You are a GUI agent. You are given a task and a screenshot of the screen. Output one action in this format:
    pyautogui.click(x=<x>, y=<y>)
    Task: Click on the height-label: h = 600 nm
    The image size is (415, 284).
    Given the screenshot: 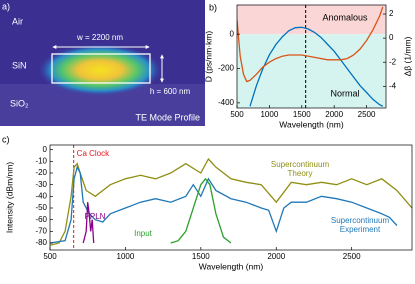 What is the action you would take?
    pyautogui.click(x=170, y=91)
    